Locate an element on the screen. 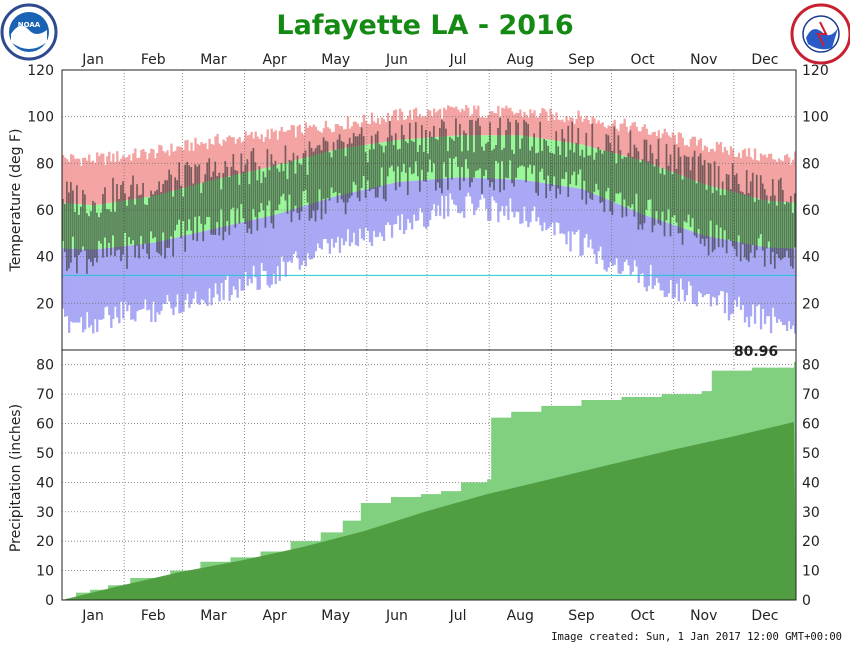 This screenshot has height=650, width=850. temp-tick-left: 80 is located at coordinates (45, 164).